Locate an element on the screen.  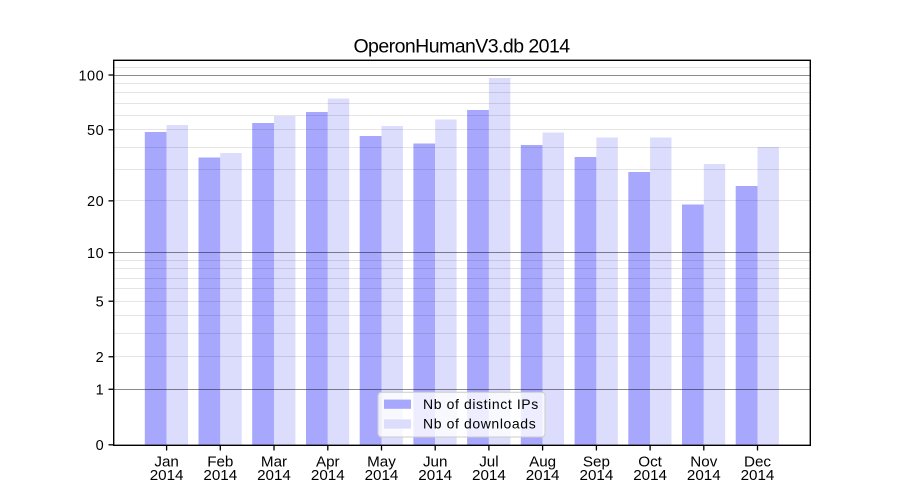
svg-text: Jun is located at coordinates (435, 462).